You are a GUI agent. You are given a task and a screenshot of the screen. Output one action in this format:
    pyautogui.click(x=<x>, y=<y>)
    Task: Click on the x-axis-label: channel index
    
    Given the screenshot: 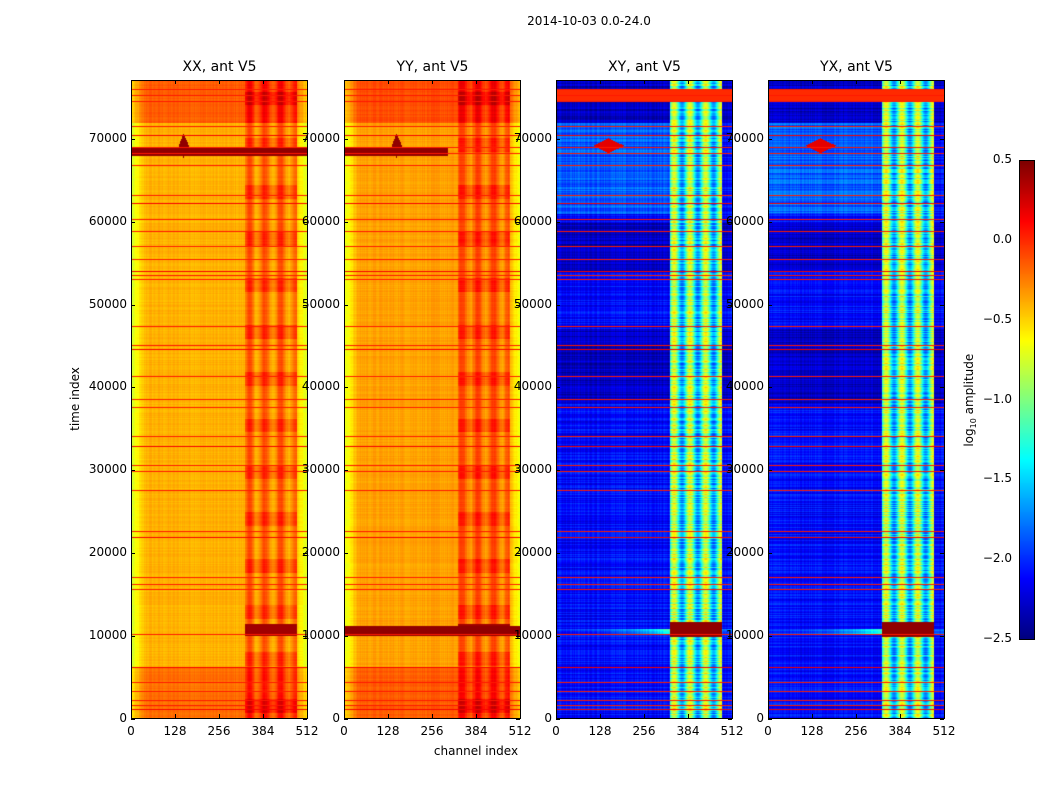 What is the action you would take?
    pyautogui.click(x=476, y=751)
    